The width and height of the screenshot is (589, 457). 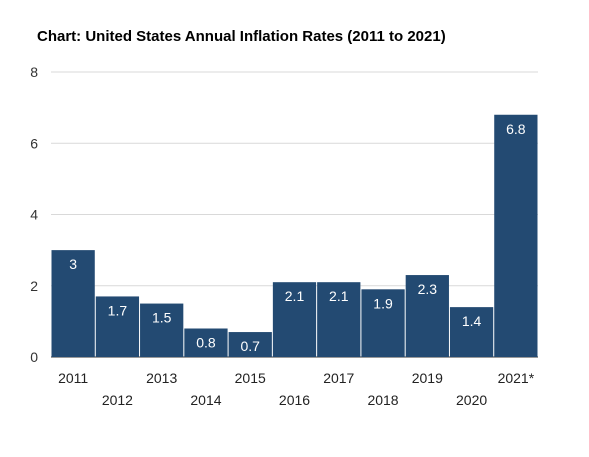 I want to click on data-label: 3, so click(x=73, y=264).